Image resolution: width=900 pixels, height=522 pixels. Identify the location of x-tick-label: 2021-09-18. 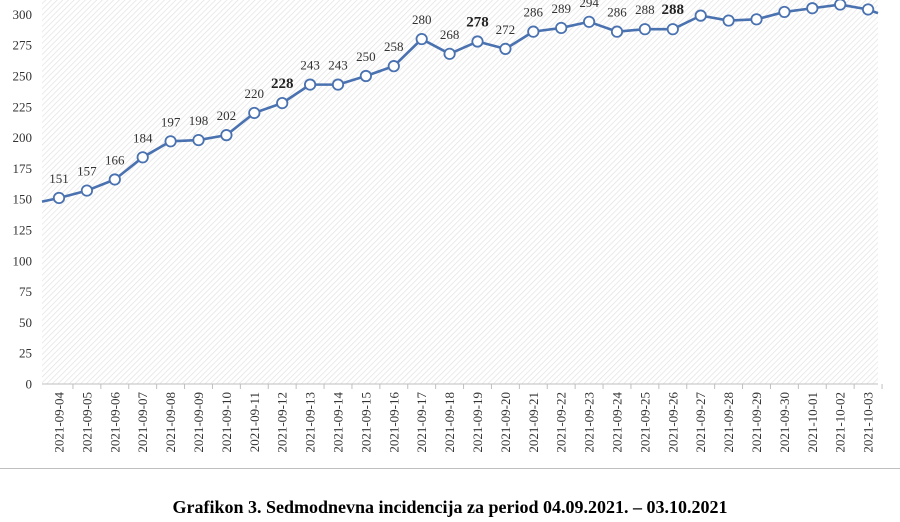
(449, 422).